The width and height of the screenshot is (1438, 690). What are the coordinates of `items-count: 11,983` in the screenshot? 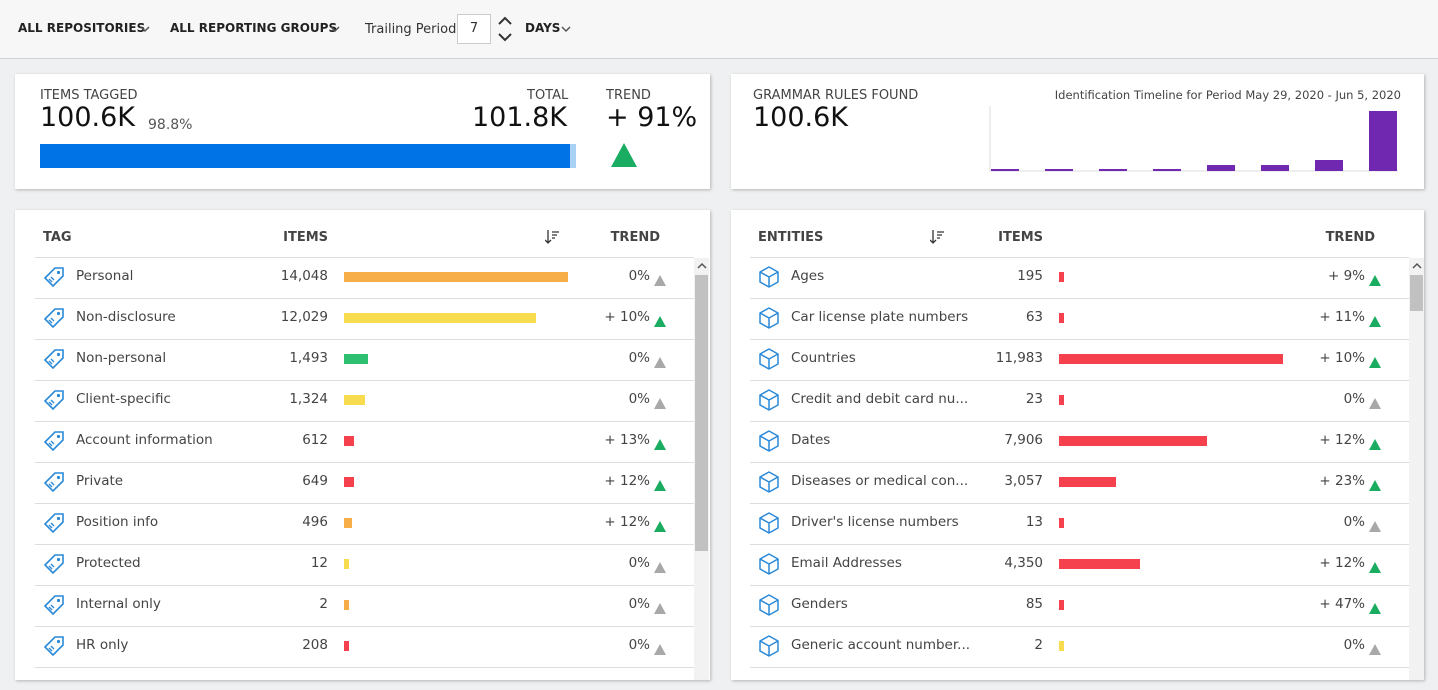 It's located at (1019, 358).